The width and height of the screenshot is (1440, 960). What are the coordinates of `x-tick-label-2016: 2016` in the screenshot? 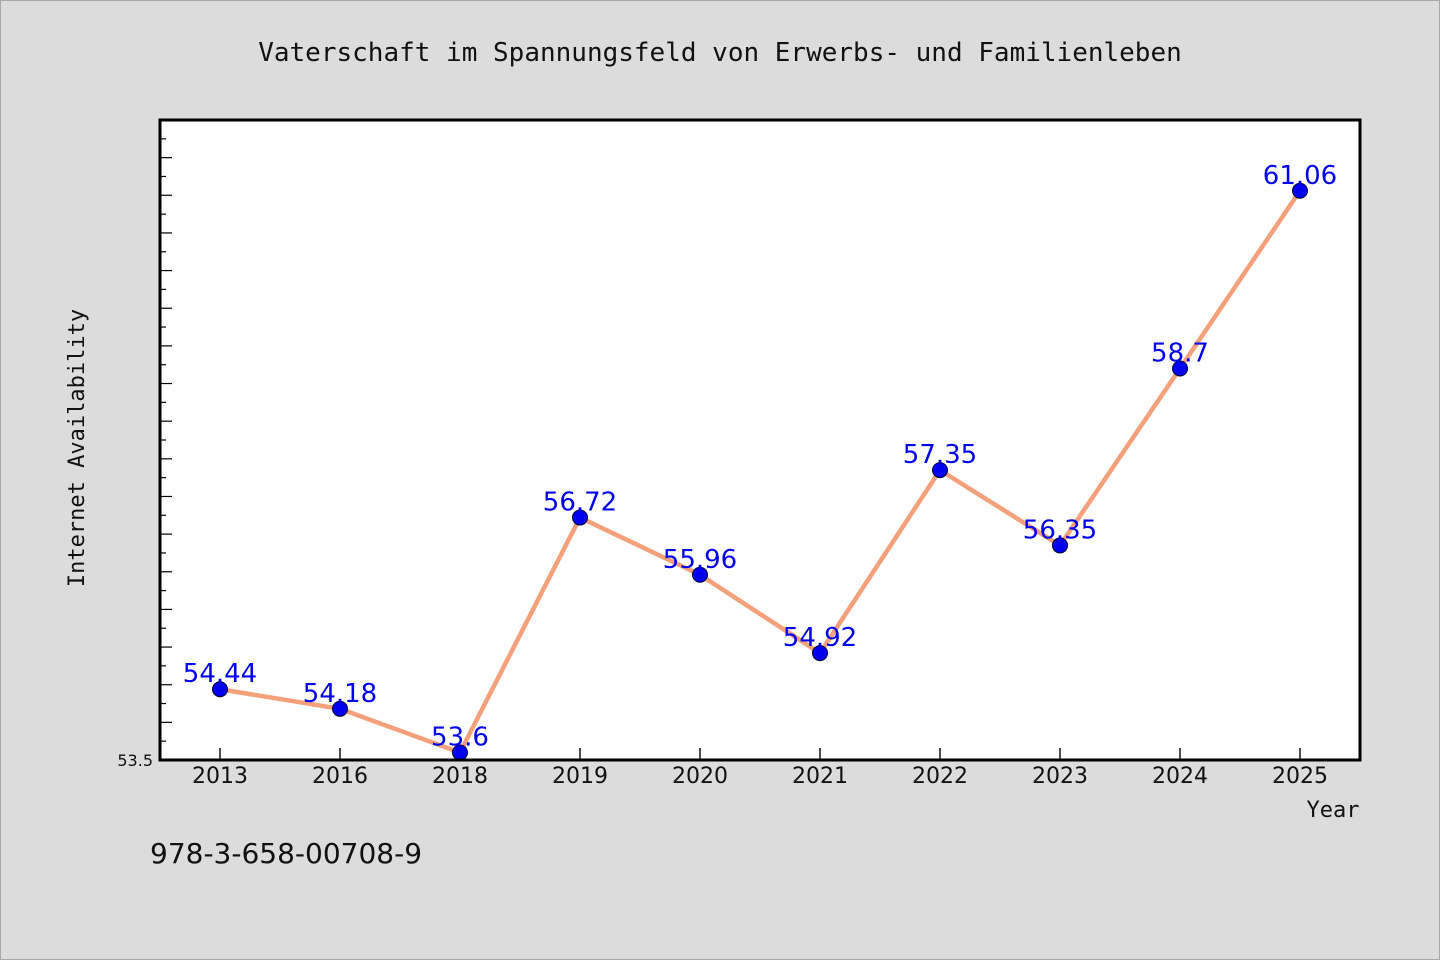 It's located at (340, 776).